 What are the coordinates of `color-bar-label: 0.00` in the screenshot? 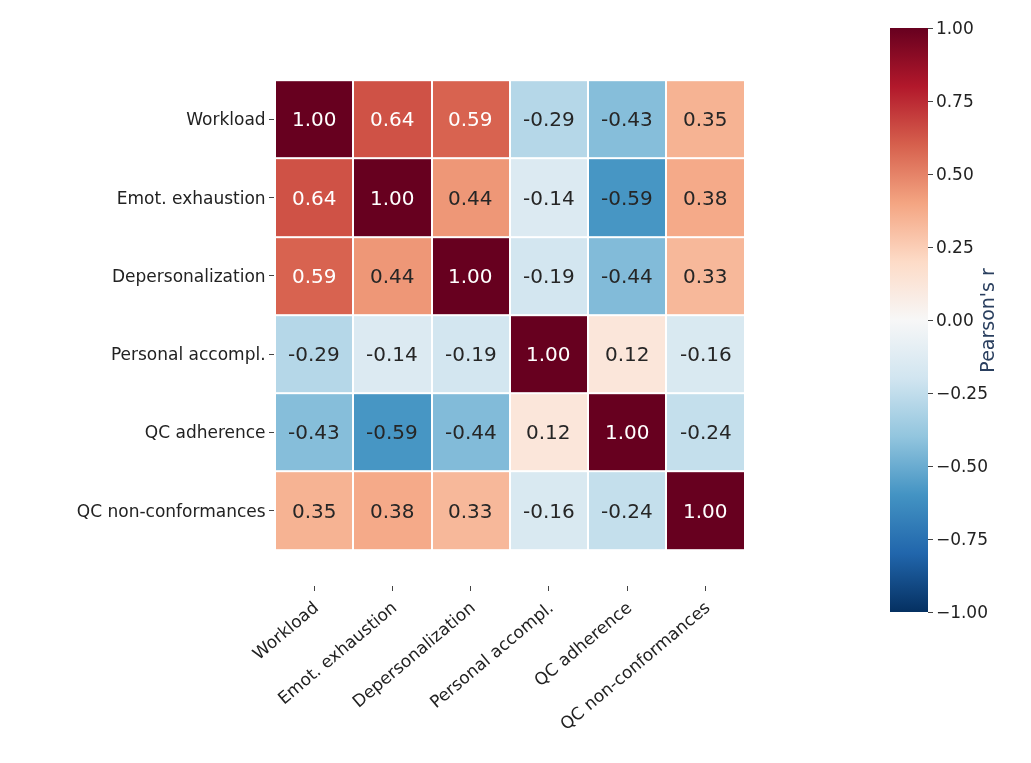 It's located at (954, 320).